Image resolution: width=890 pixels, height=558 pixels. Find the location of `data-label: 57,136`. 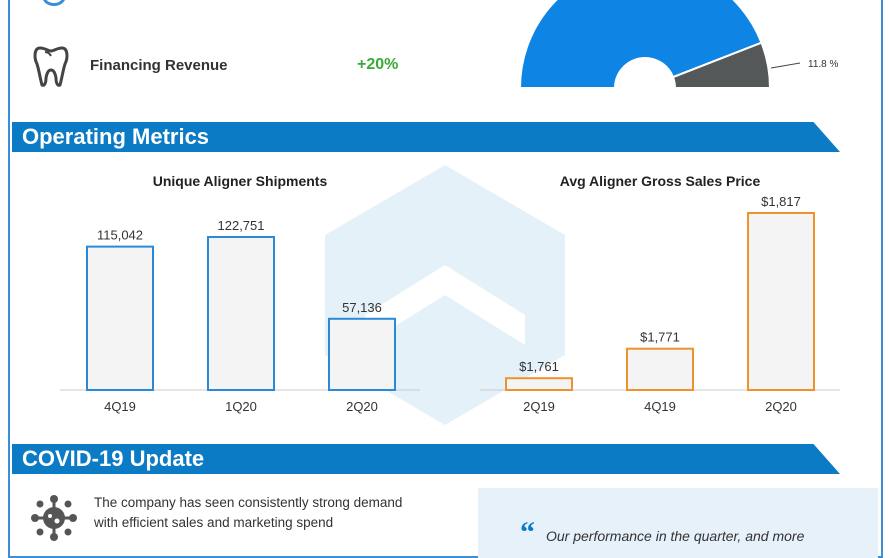

data-label: 57,136 is located at coordinates (362, 307).